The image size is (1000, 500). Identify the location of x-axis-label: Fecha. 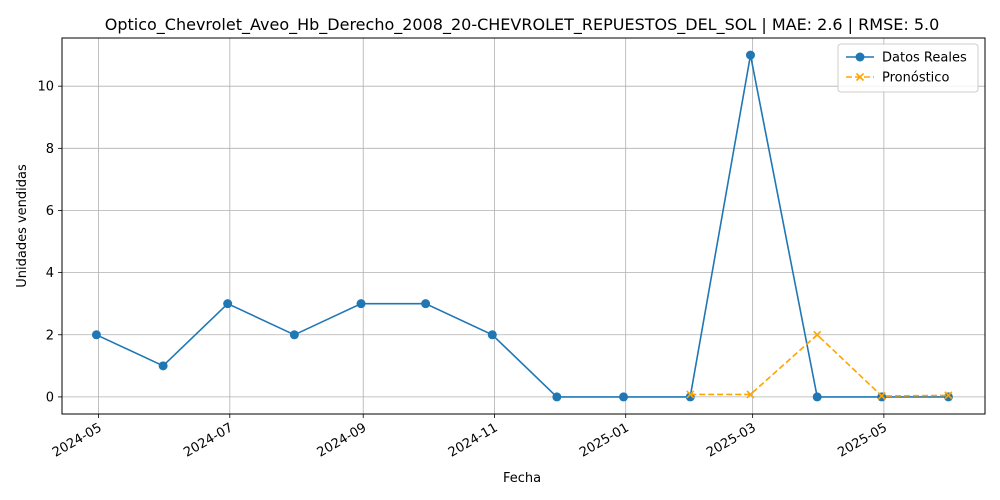
(522, 478).